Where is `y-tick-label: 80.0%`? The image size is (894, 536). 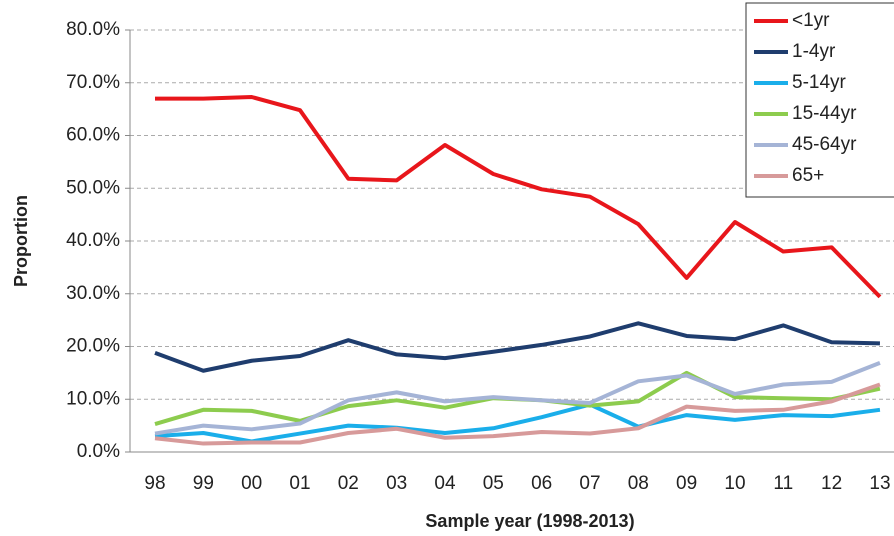 y-tick-label: 80.0% is located at coordinates (93, 29).